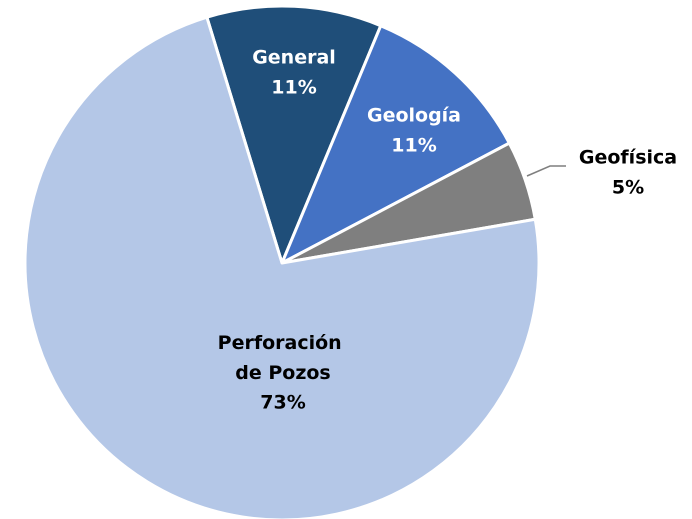 This screenshot has height=519, width=692. Describe the element at coordinates (294, 58) in the screenshot. I see `slice-label: General` at that location.